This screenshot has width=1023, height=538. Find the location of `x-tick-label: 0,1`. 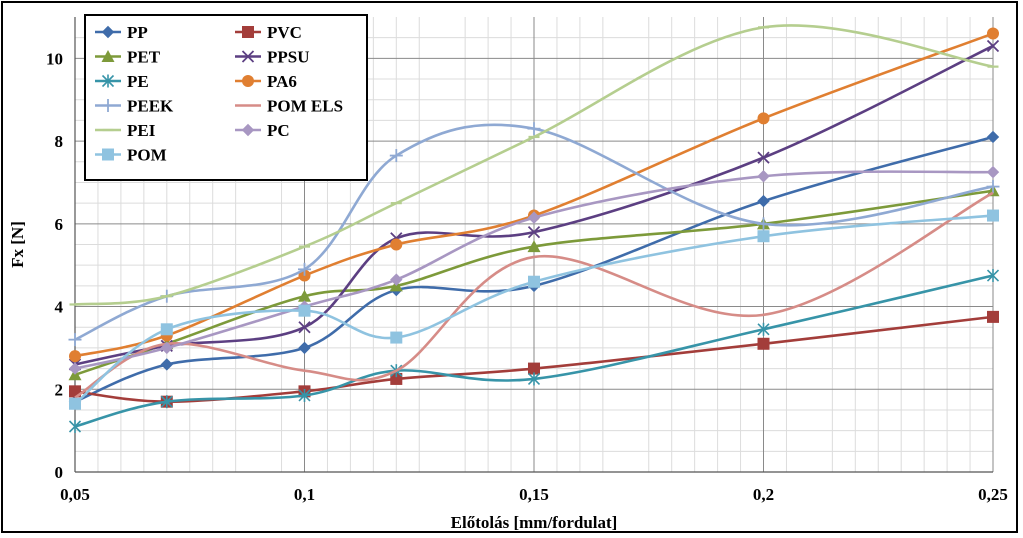

x-tick-label: 0,1 is located at coordinates (304, 494).